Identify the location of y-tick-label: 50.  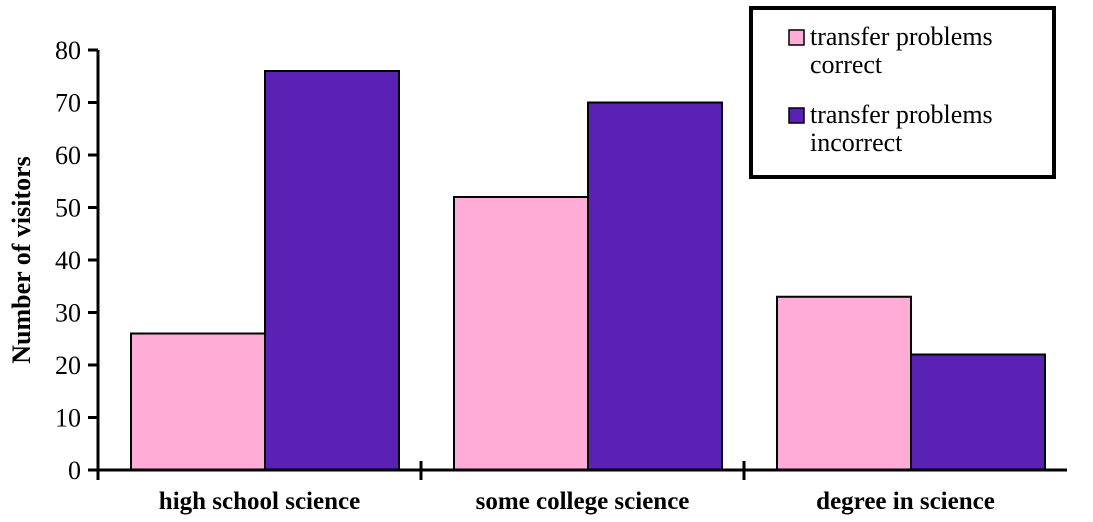
(68, 208).